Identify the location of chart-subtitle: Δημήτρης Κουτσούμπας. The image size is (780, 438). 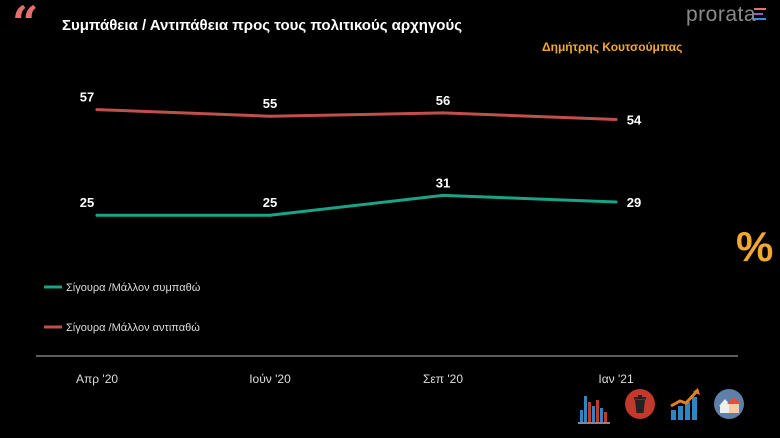
(612, 47).